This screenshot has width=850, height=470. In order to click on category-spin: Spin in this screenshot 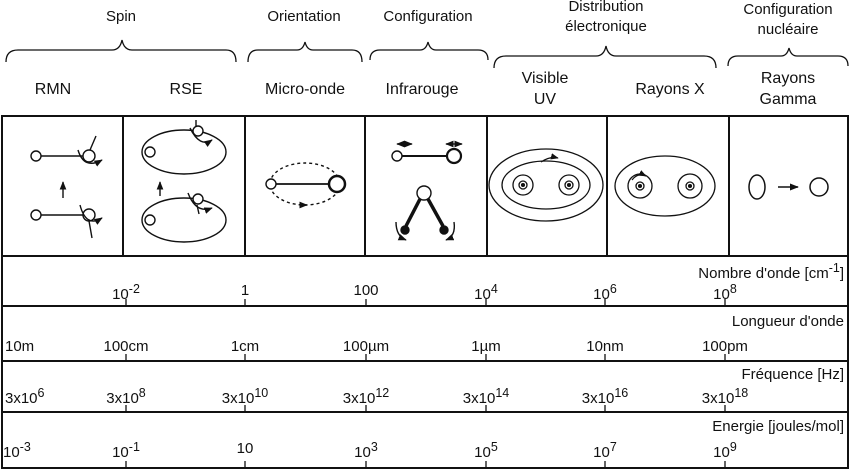, I will do `click(121, 16)`.